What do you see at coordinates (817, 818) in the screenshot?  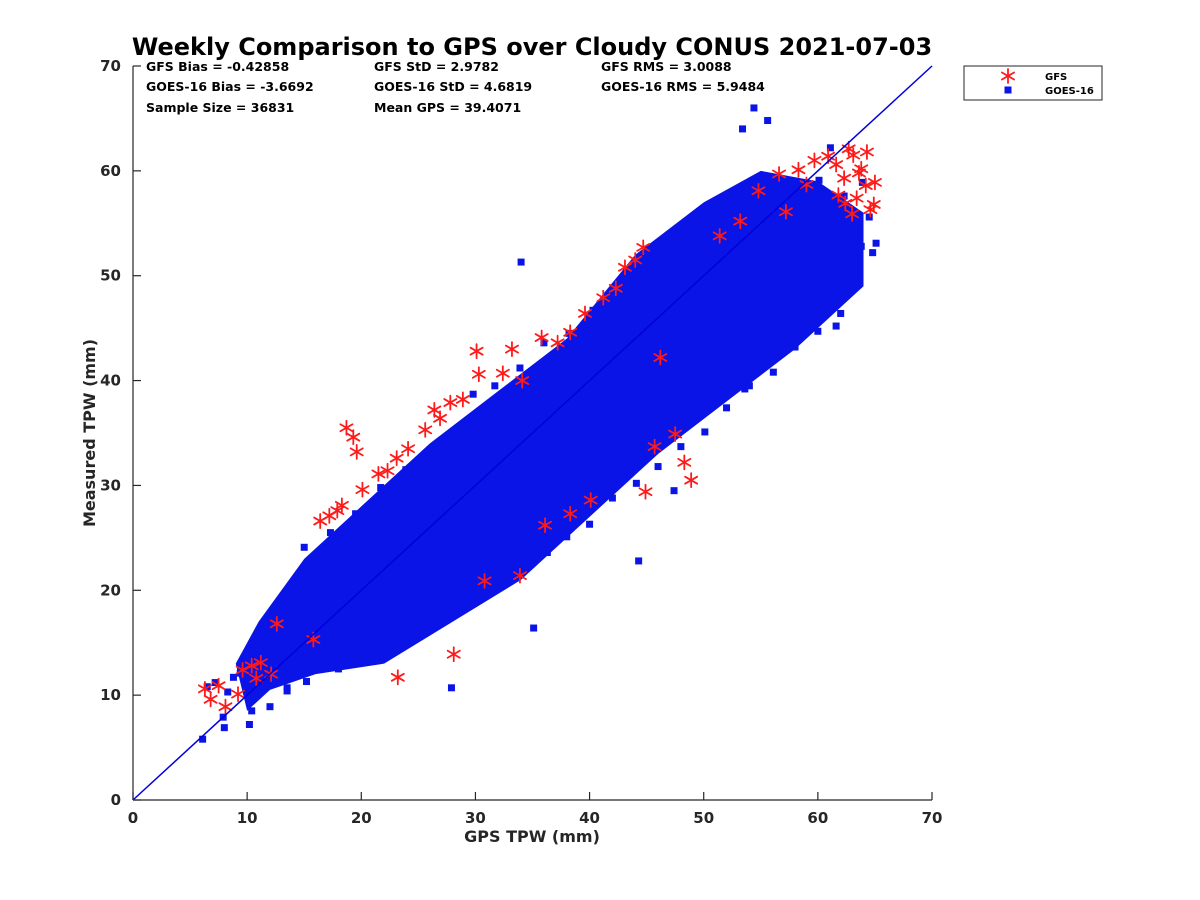 I see `x-tick-label: 60` at bounding box center [817, 818].